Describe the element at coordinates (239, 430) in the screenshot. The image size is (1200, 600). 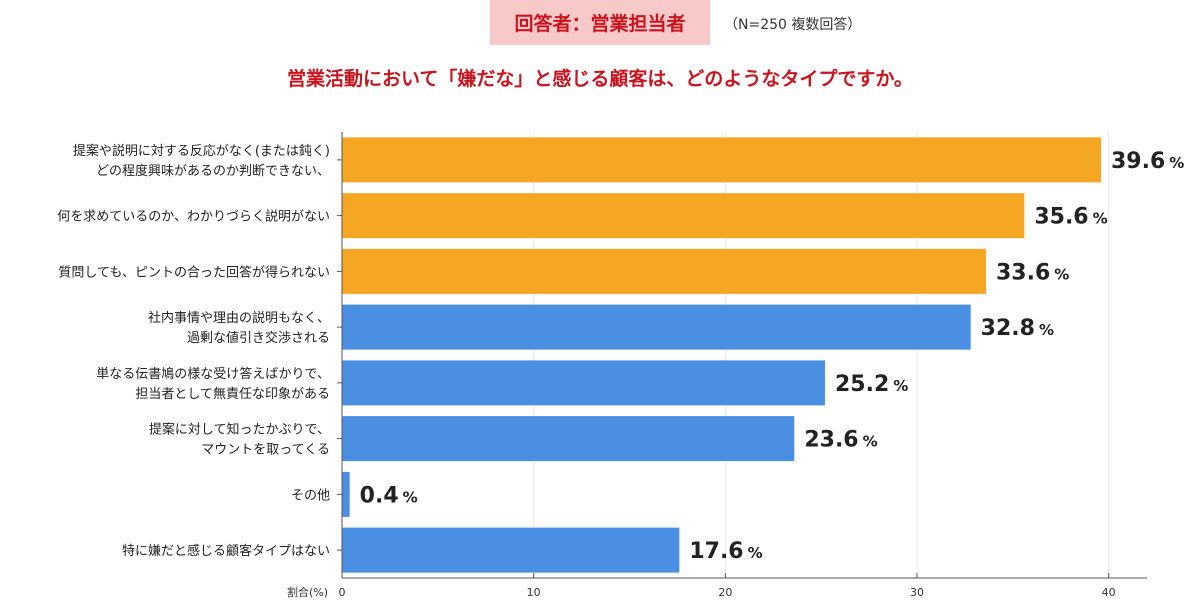
I see `category-label-6-line-1: 提案に対して知ったかぶりで、` at that location.